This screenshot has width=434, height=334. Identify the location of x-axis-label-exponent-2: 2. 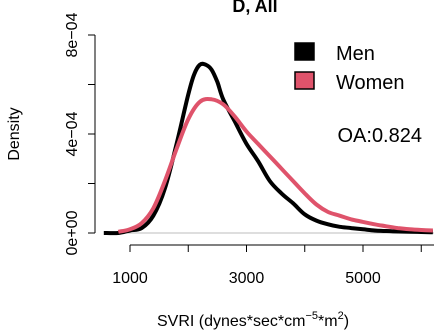
(341, 316).